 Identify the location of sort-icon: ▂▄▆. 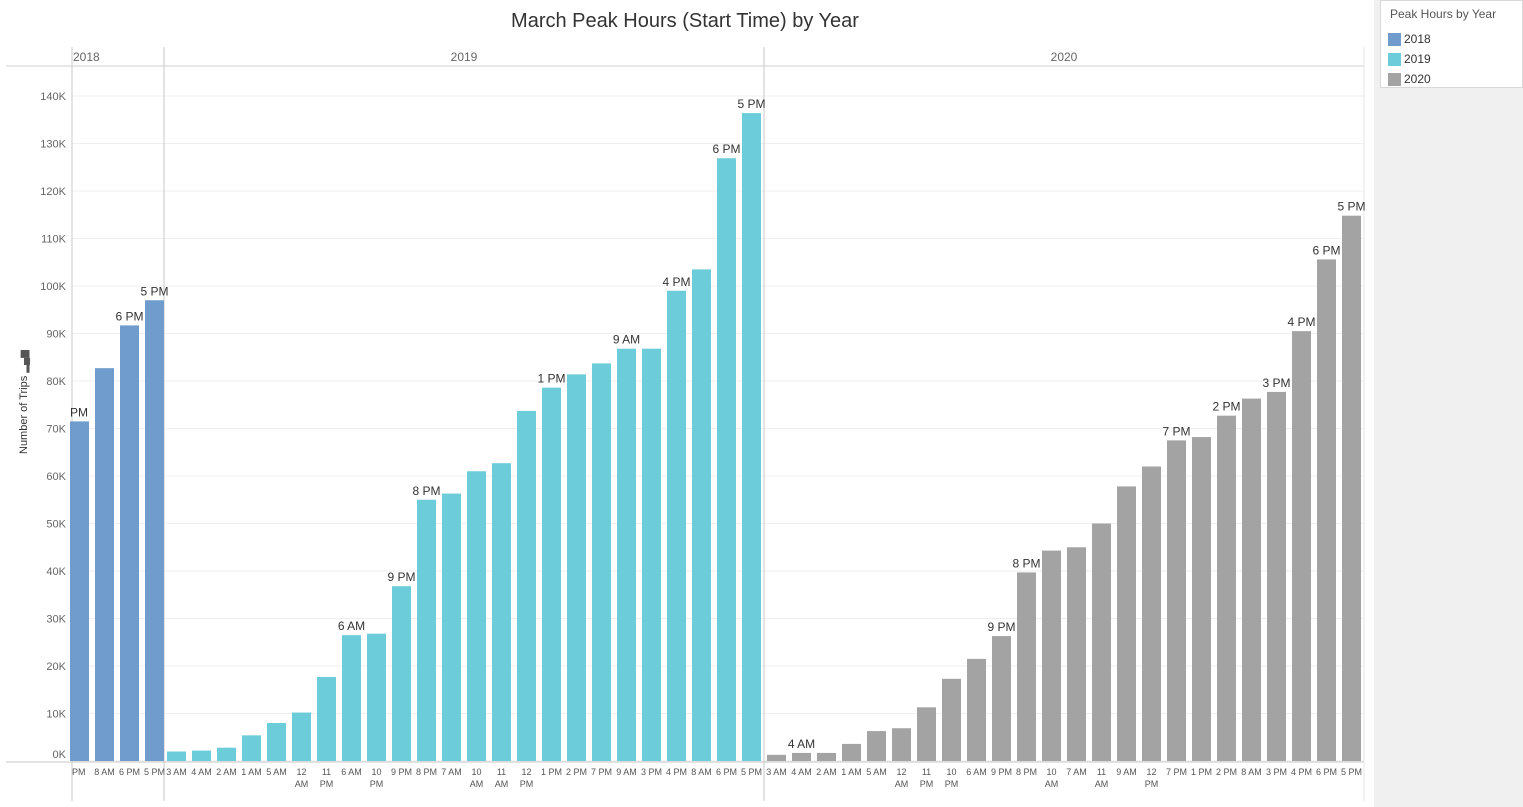
(24, 361).